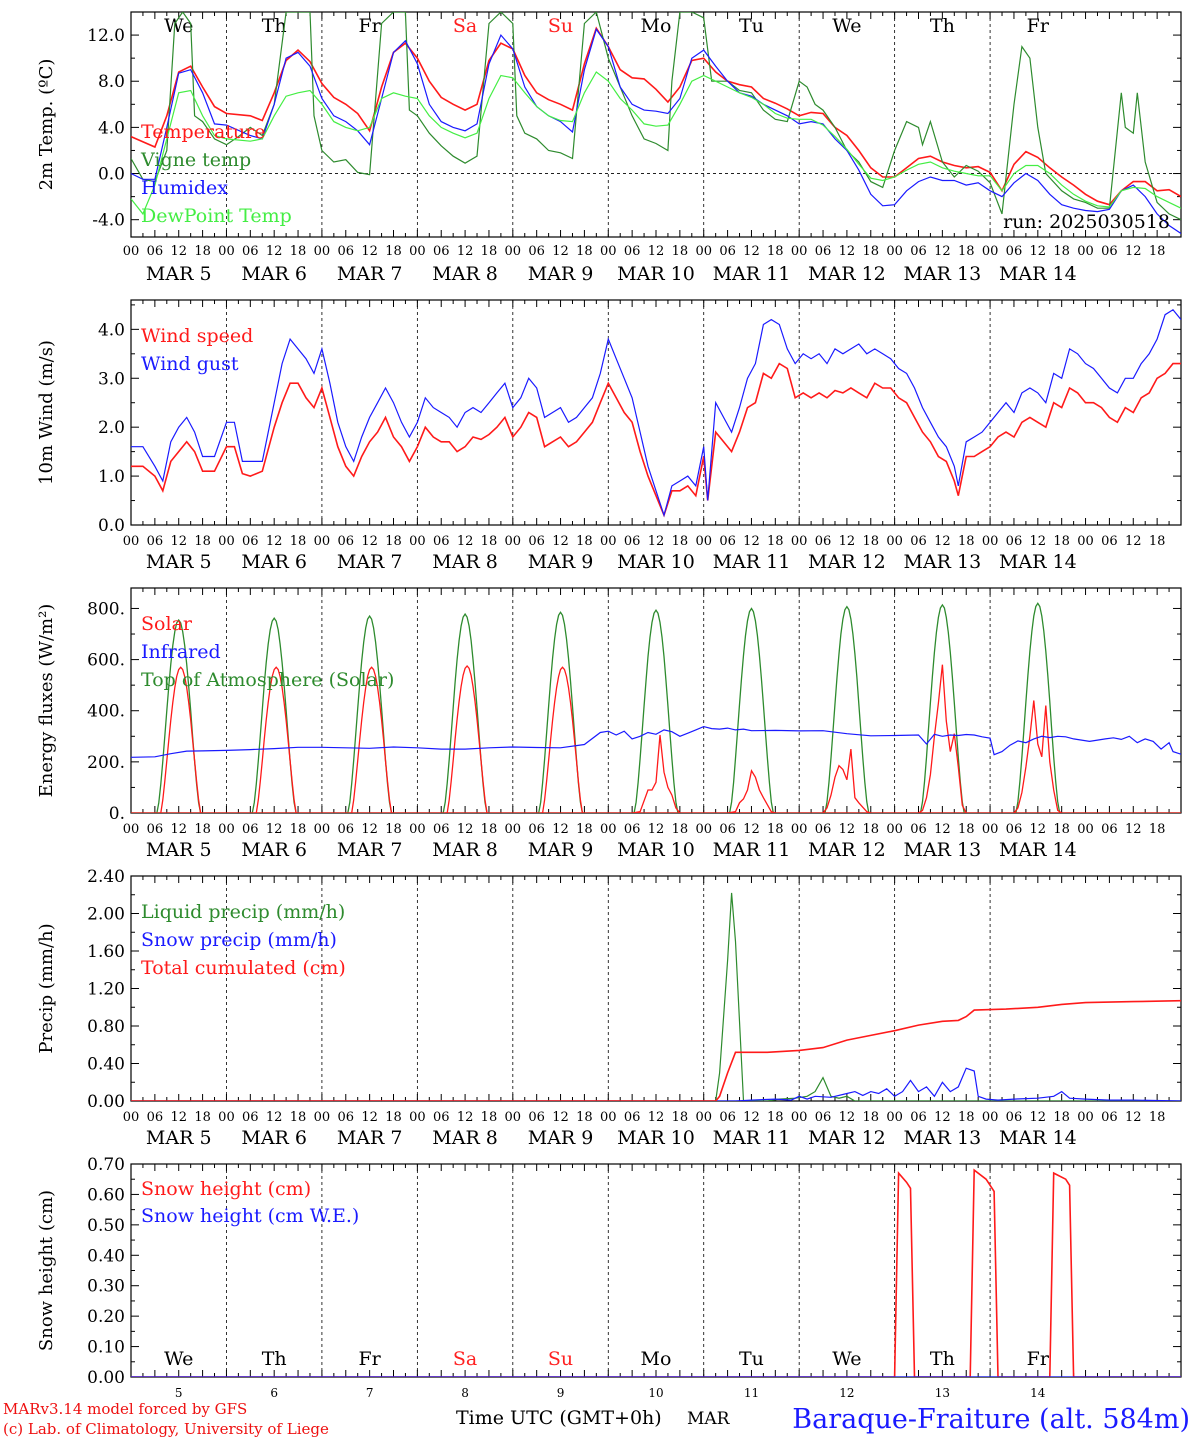  I want to click on x-date-label: MAR 7, so click(370, 1138).